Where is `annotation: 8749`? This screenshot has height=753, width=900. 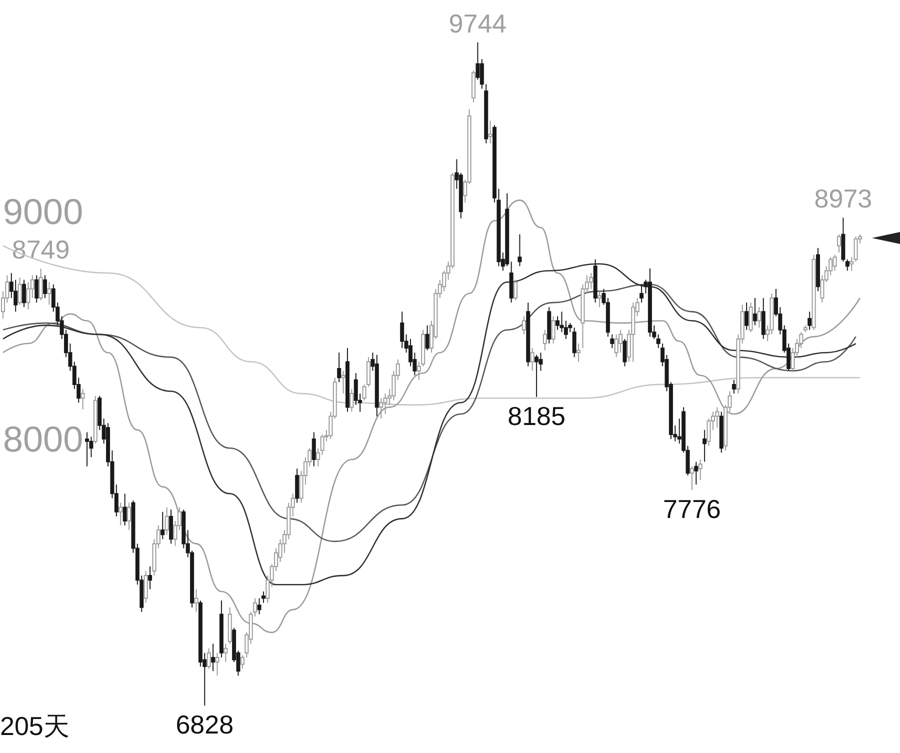 annotation: 8749 is located at coordinates (41, 249).